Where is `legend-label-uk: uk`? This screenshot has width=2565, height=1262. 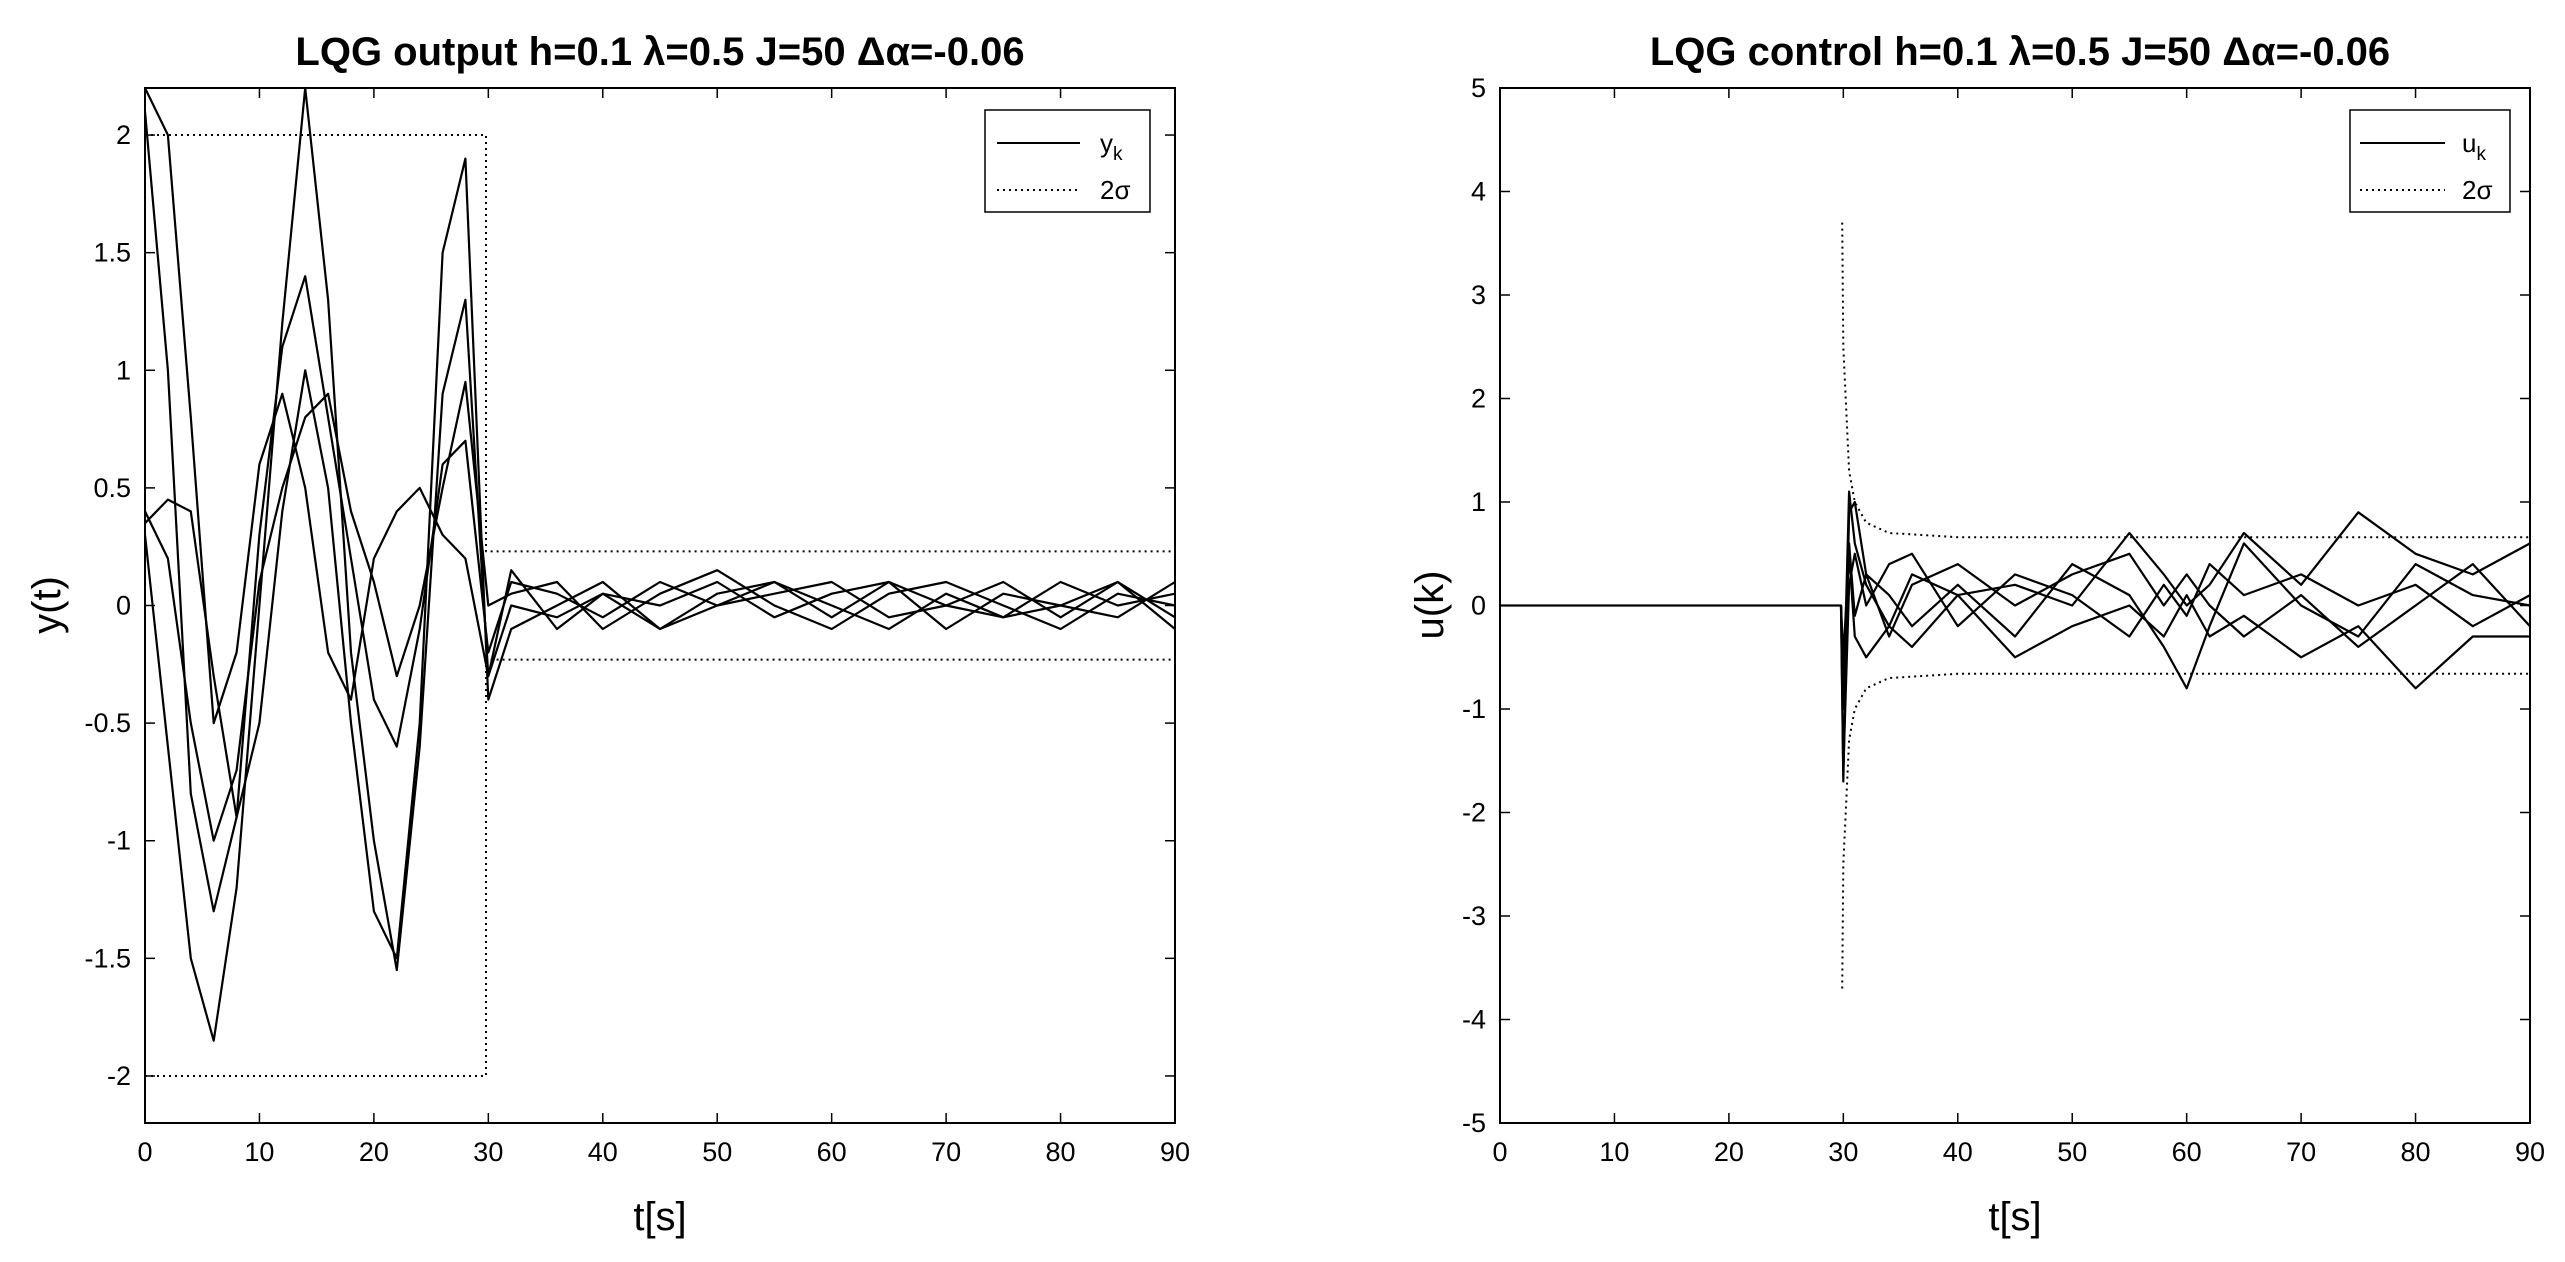 legend-label-uk: uk is located at coordinates (2474, 146).